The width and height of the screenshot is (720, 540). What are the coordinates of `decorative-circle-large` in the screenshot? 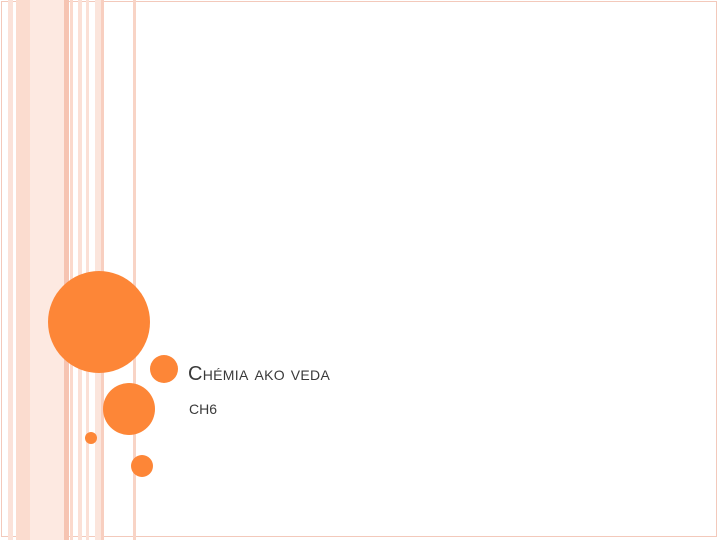 It's located at (99, 322).